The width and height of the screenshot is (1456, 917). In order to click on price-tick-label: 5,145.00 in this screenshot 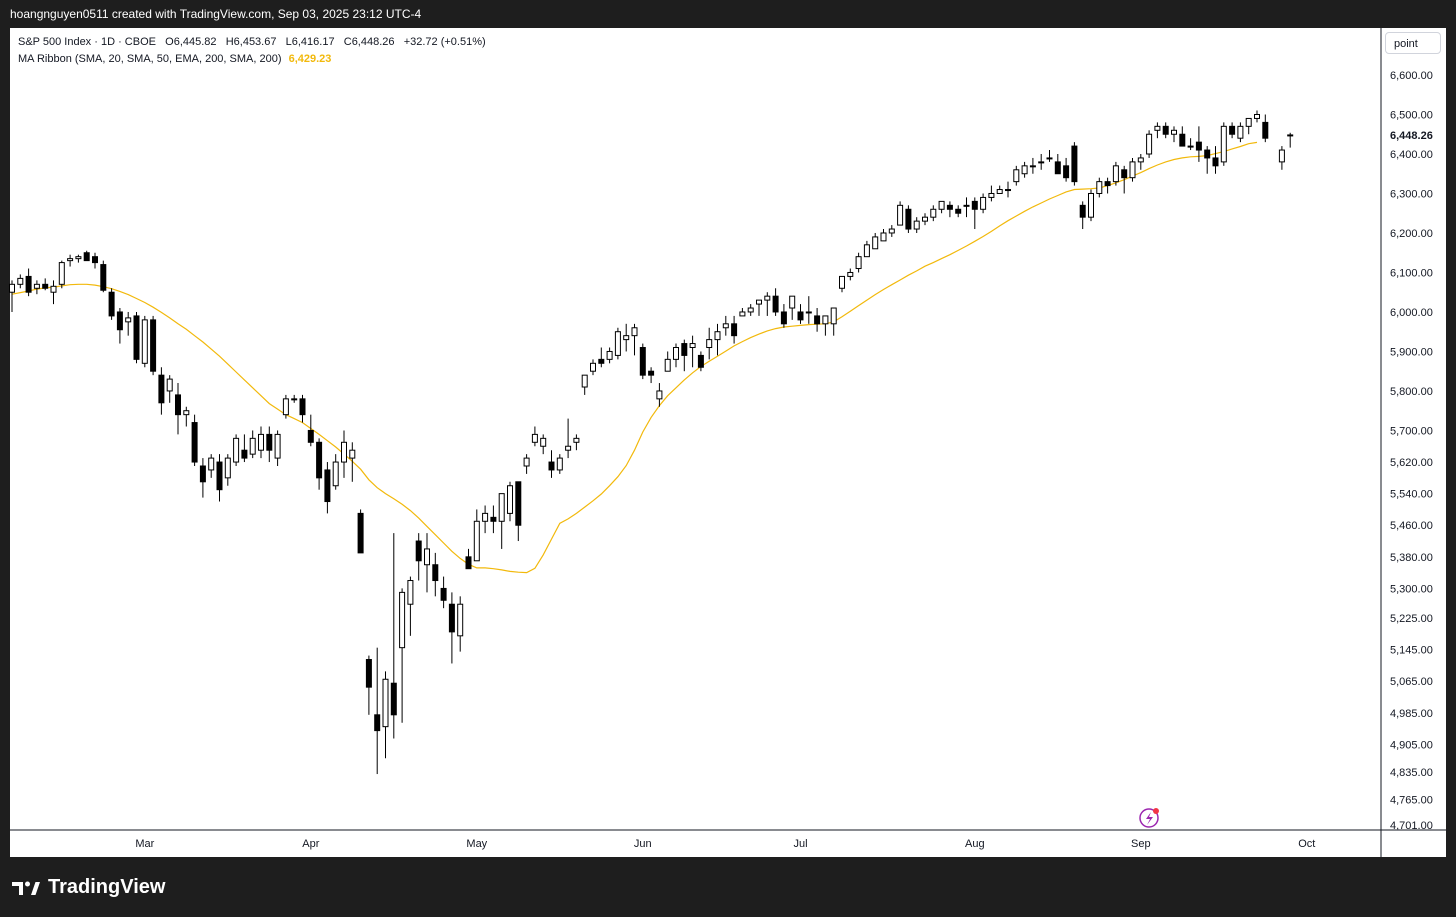, I will do `click(1411, 651)`.